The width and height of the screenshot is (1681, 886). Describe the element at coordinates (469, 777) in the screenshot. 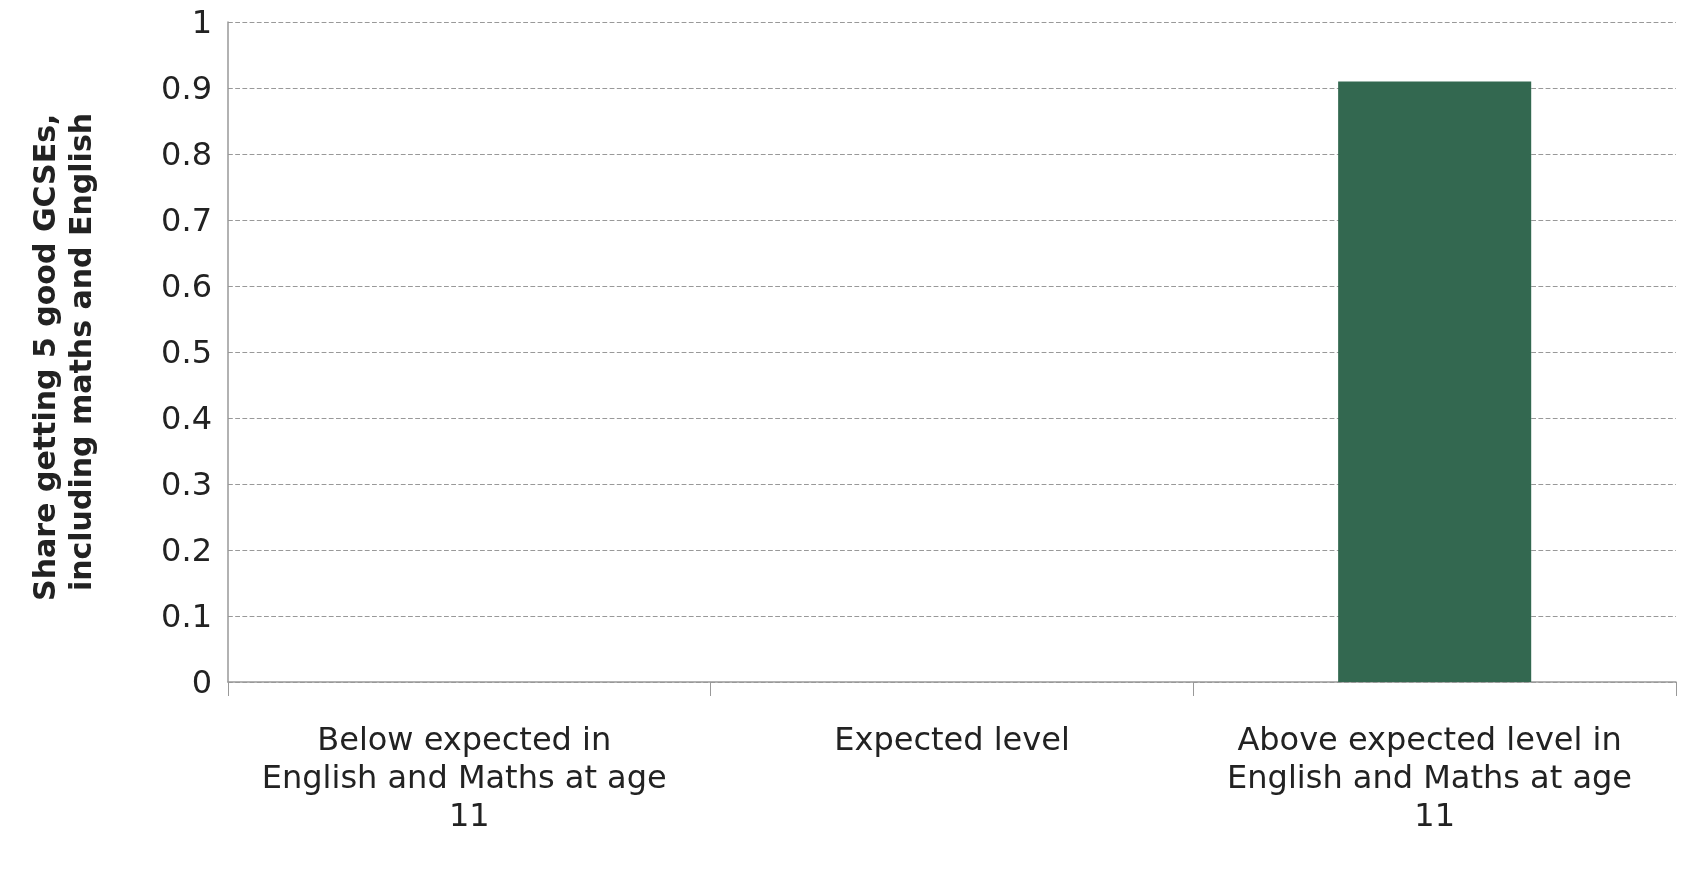

I see `x-tick-label: Below expected in English and Maths at age 11` at that location.